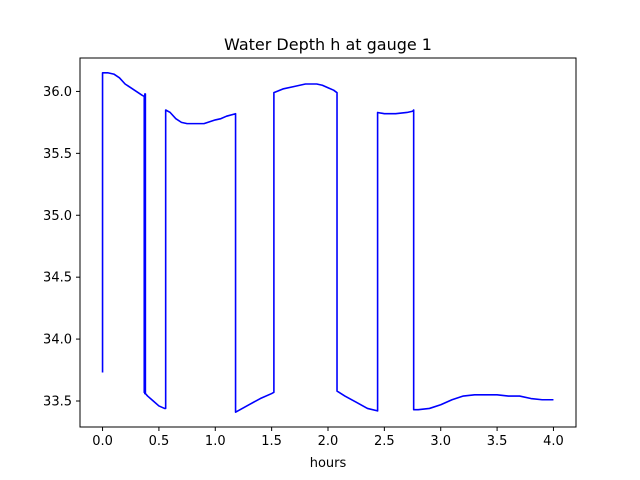 Image resolution: width=640 pixels, height=480 pixels. Describe the element at coordinates (328, 441) in the screenshot. I see `x-tick-label: 2.0` at that location.